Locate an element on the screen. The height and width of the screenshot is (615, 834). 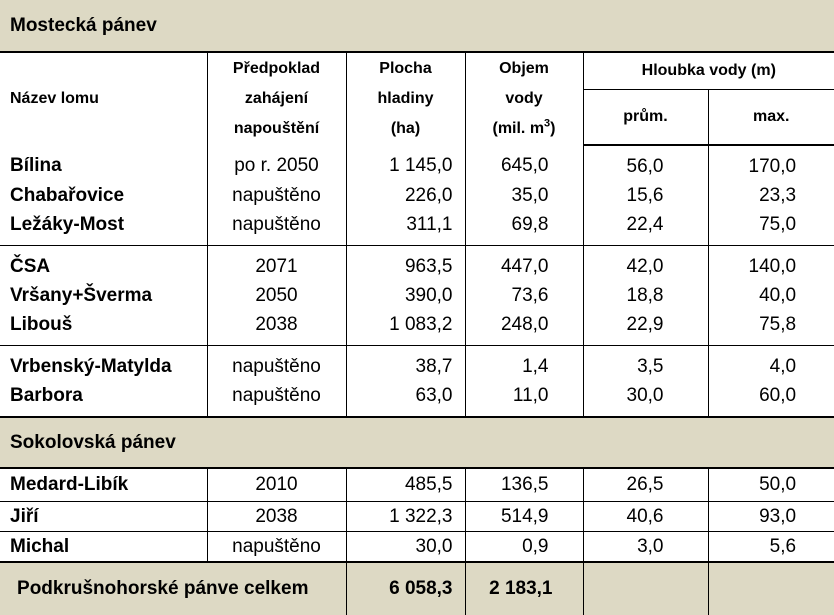
area-cell: 1 083,2 is located at coordinates (405, 328).